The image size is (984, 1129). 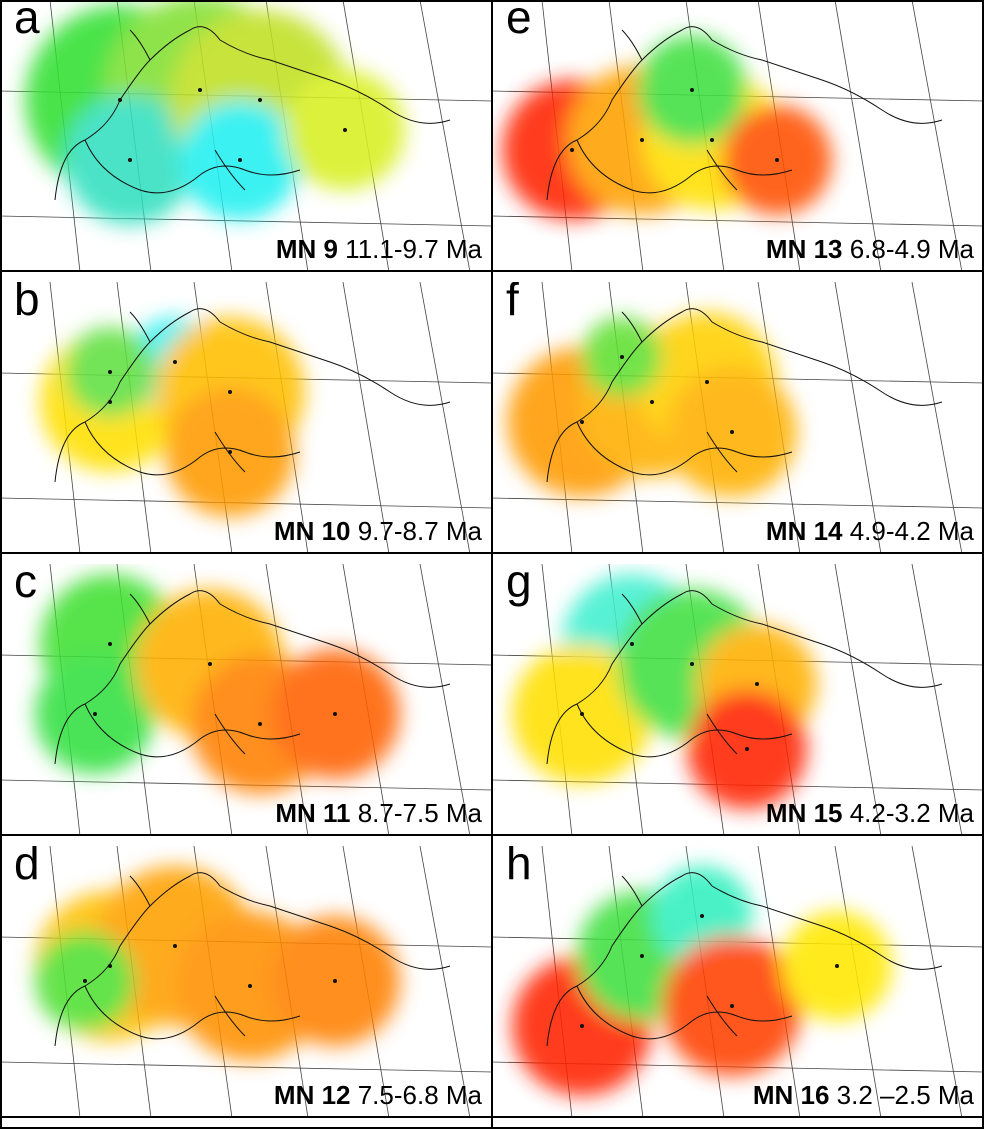 I want to click on panel-letter: d, so click(x=27, y=867).